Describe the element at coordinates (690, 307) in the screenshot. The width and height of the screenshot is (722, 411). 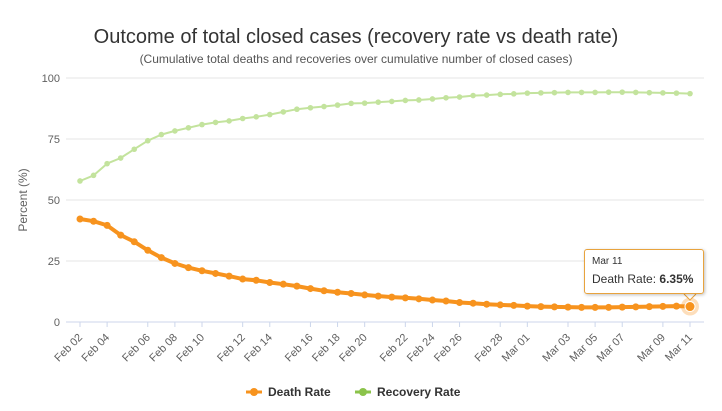
I see `death-rate-hover-point` at that location.